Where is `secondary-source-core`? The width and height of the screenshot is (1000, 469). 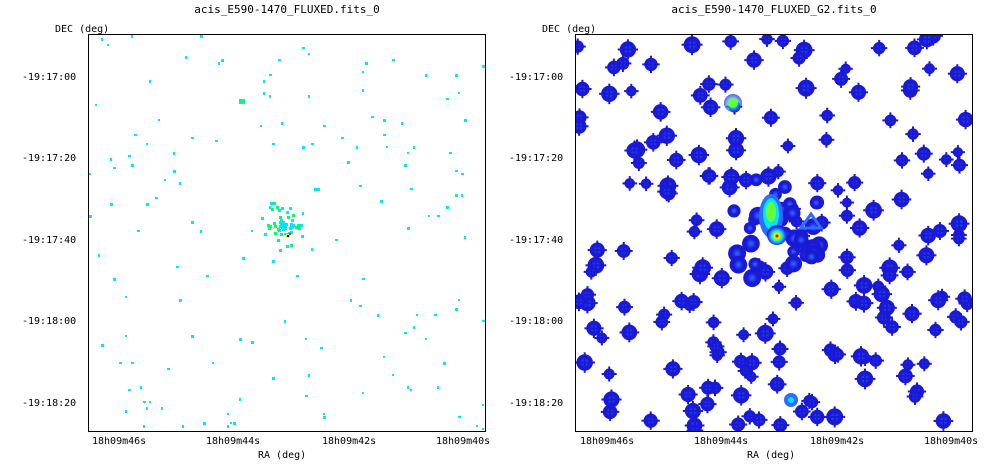
secondary-source-core is located at coordinates (791, 400).